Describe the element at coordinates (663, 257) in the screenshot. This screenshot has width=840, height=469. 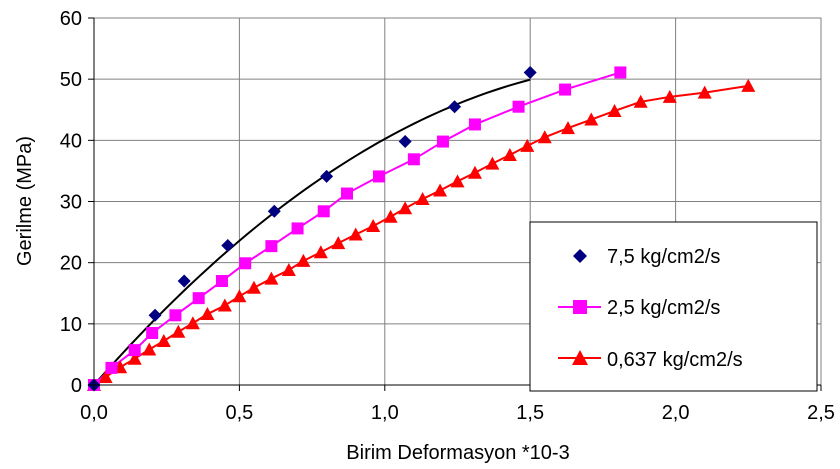
I see `legend-label-1: 7,5 kg/cm2/s` at that location.